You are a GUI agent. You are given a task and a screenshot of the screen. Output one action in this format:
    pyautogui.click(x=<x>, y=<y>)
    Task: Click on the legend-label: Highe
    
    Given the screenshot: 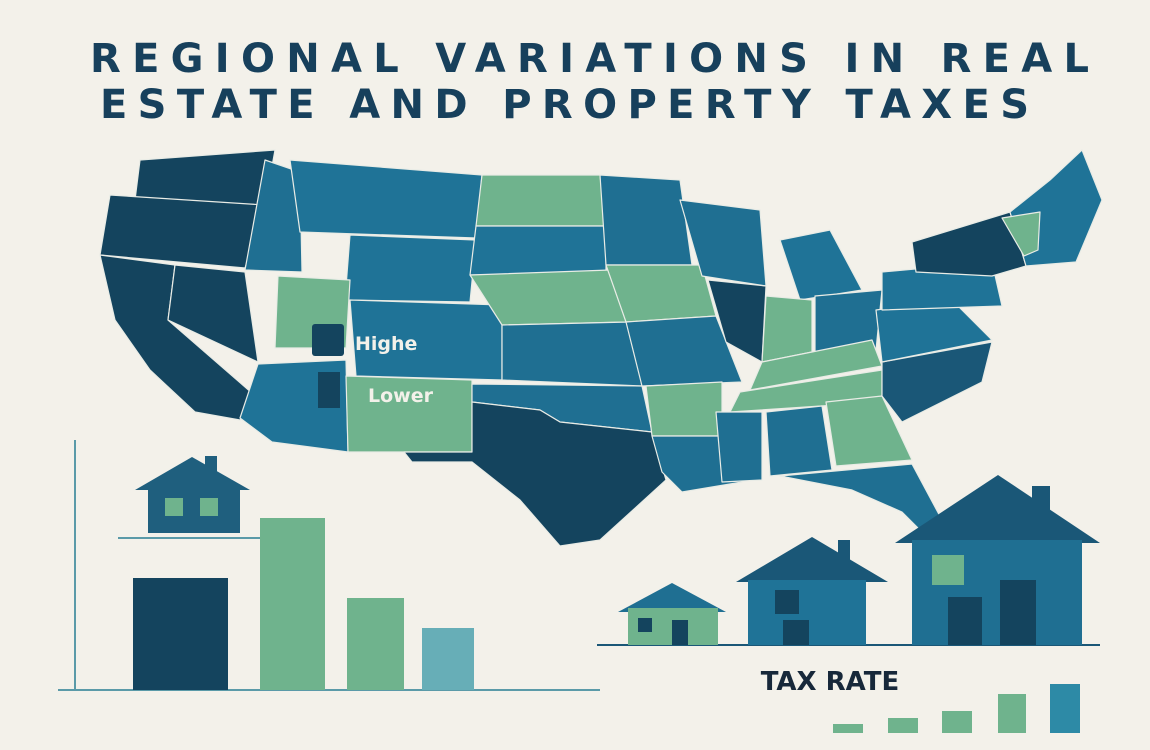 What is the action you would take?
    pyautogui.click(x=386, y=344)
    